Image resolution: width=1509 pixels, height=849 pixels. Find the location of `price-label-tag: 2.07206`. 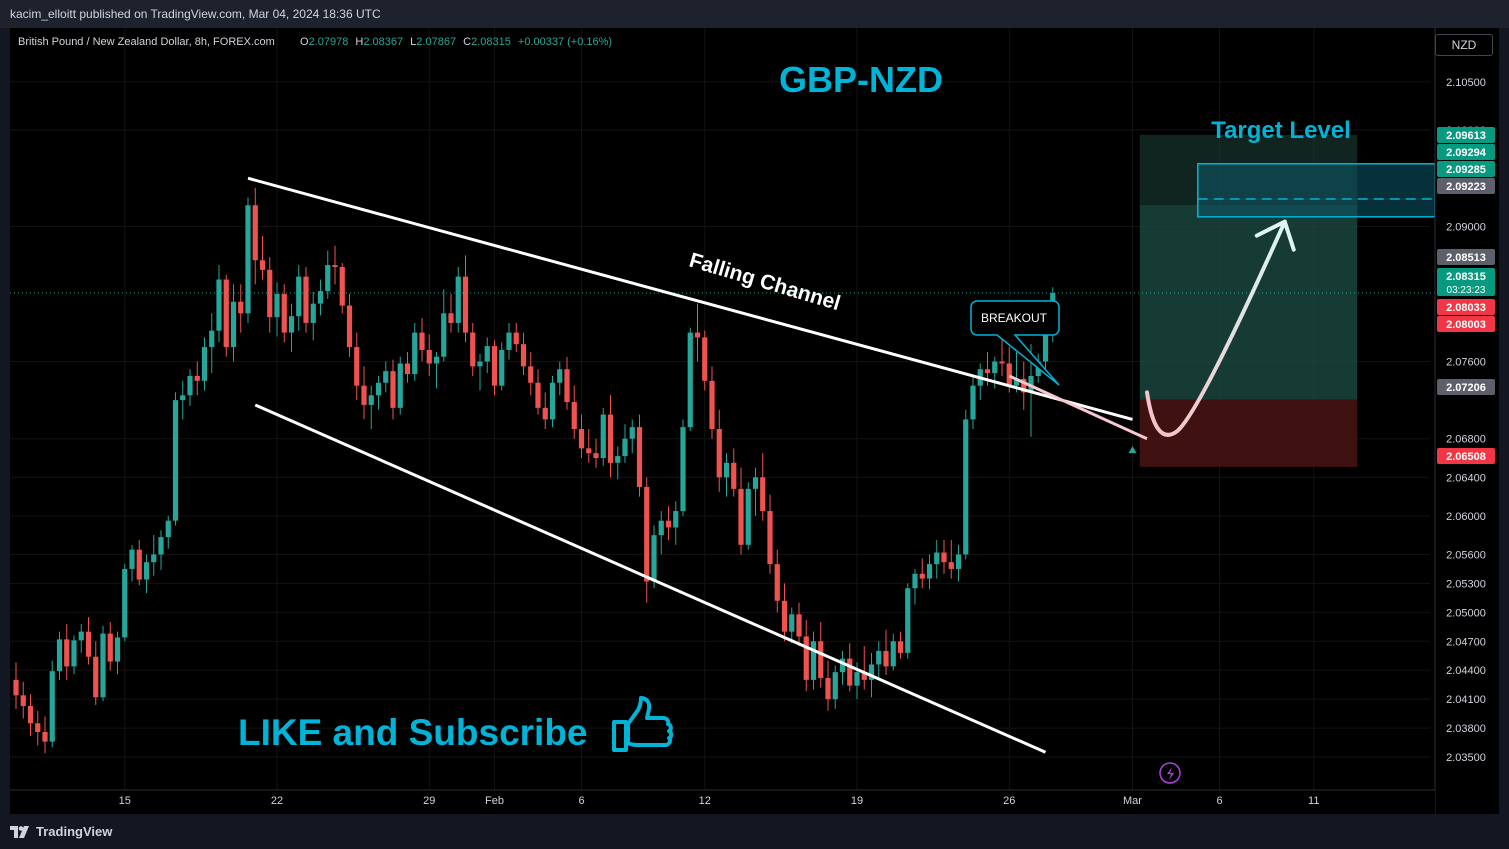

price-label-tag: 2.07206 is located at coordinates (1466, 387).